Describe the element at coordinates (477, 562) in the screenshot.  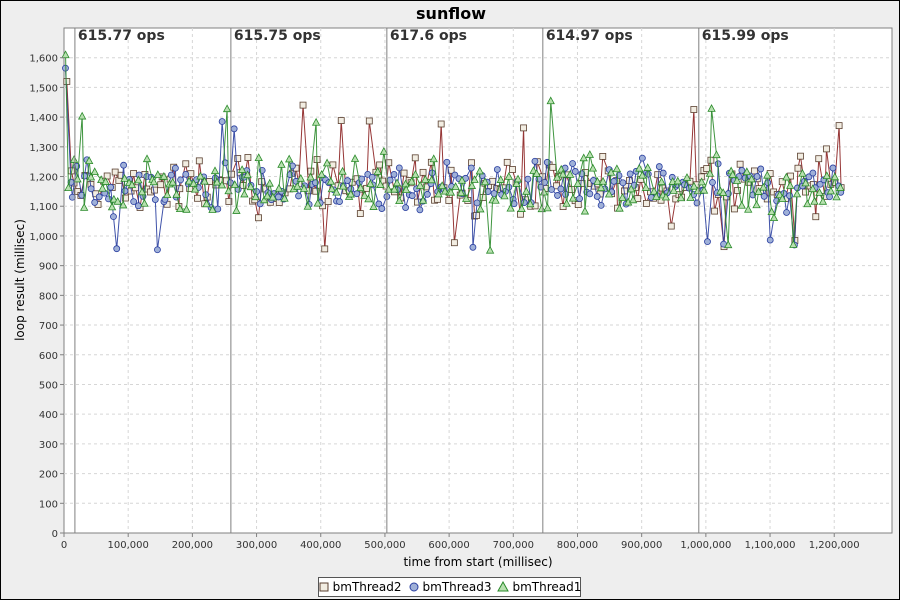
I see `x-axis-label: time from start (millisec)` at that location.